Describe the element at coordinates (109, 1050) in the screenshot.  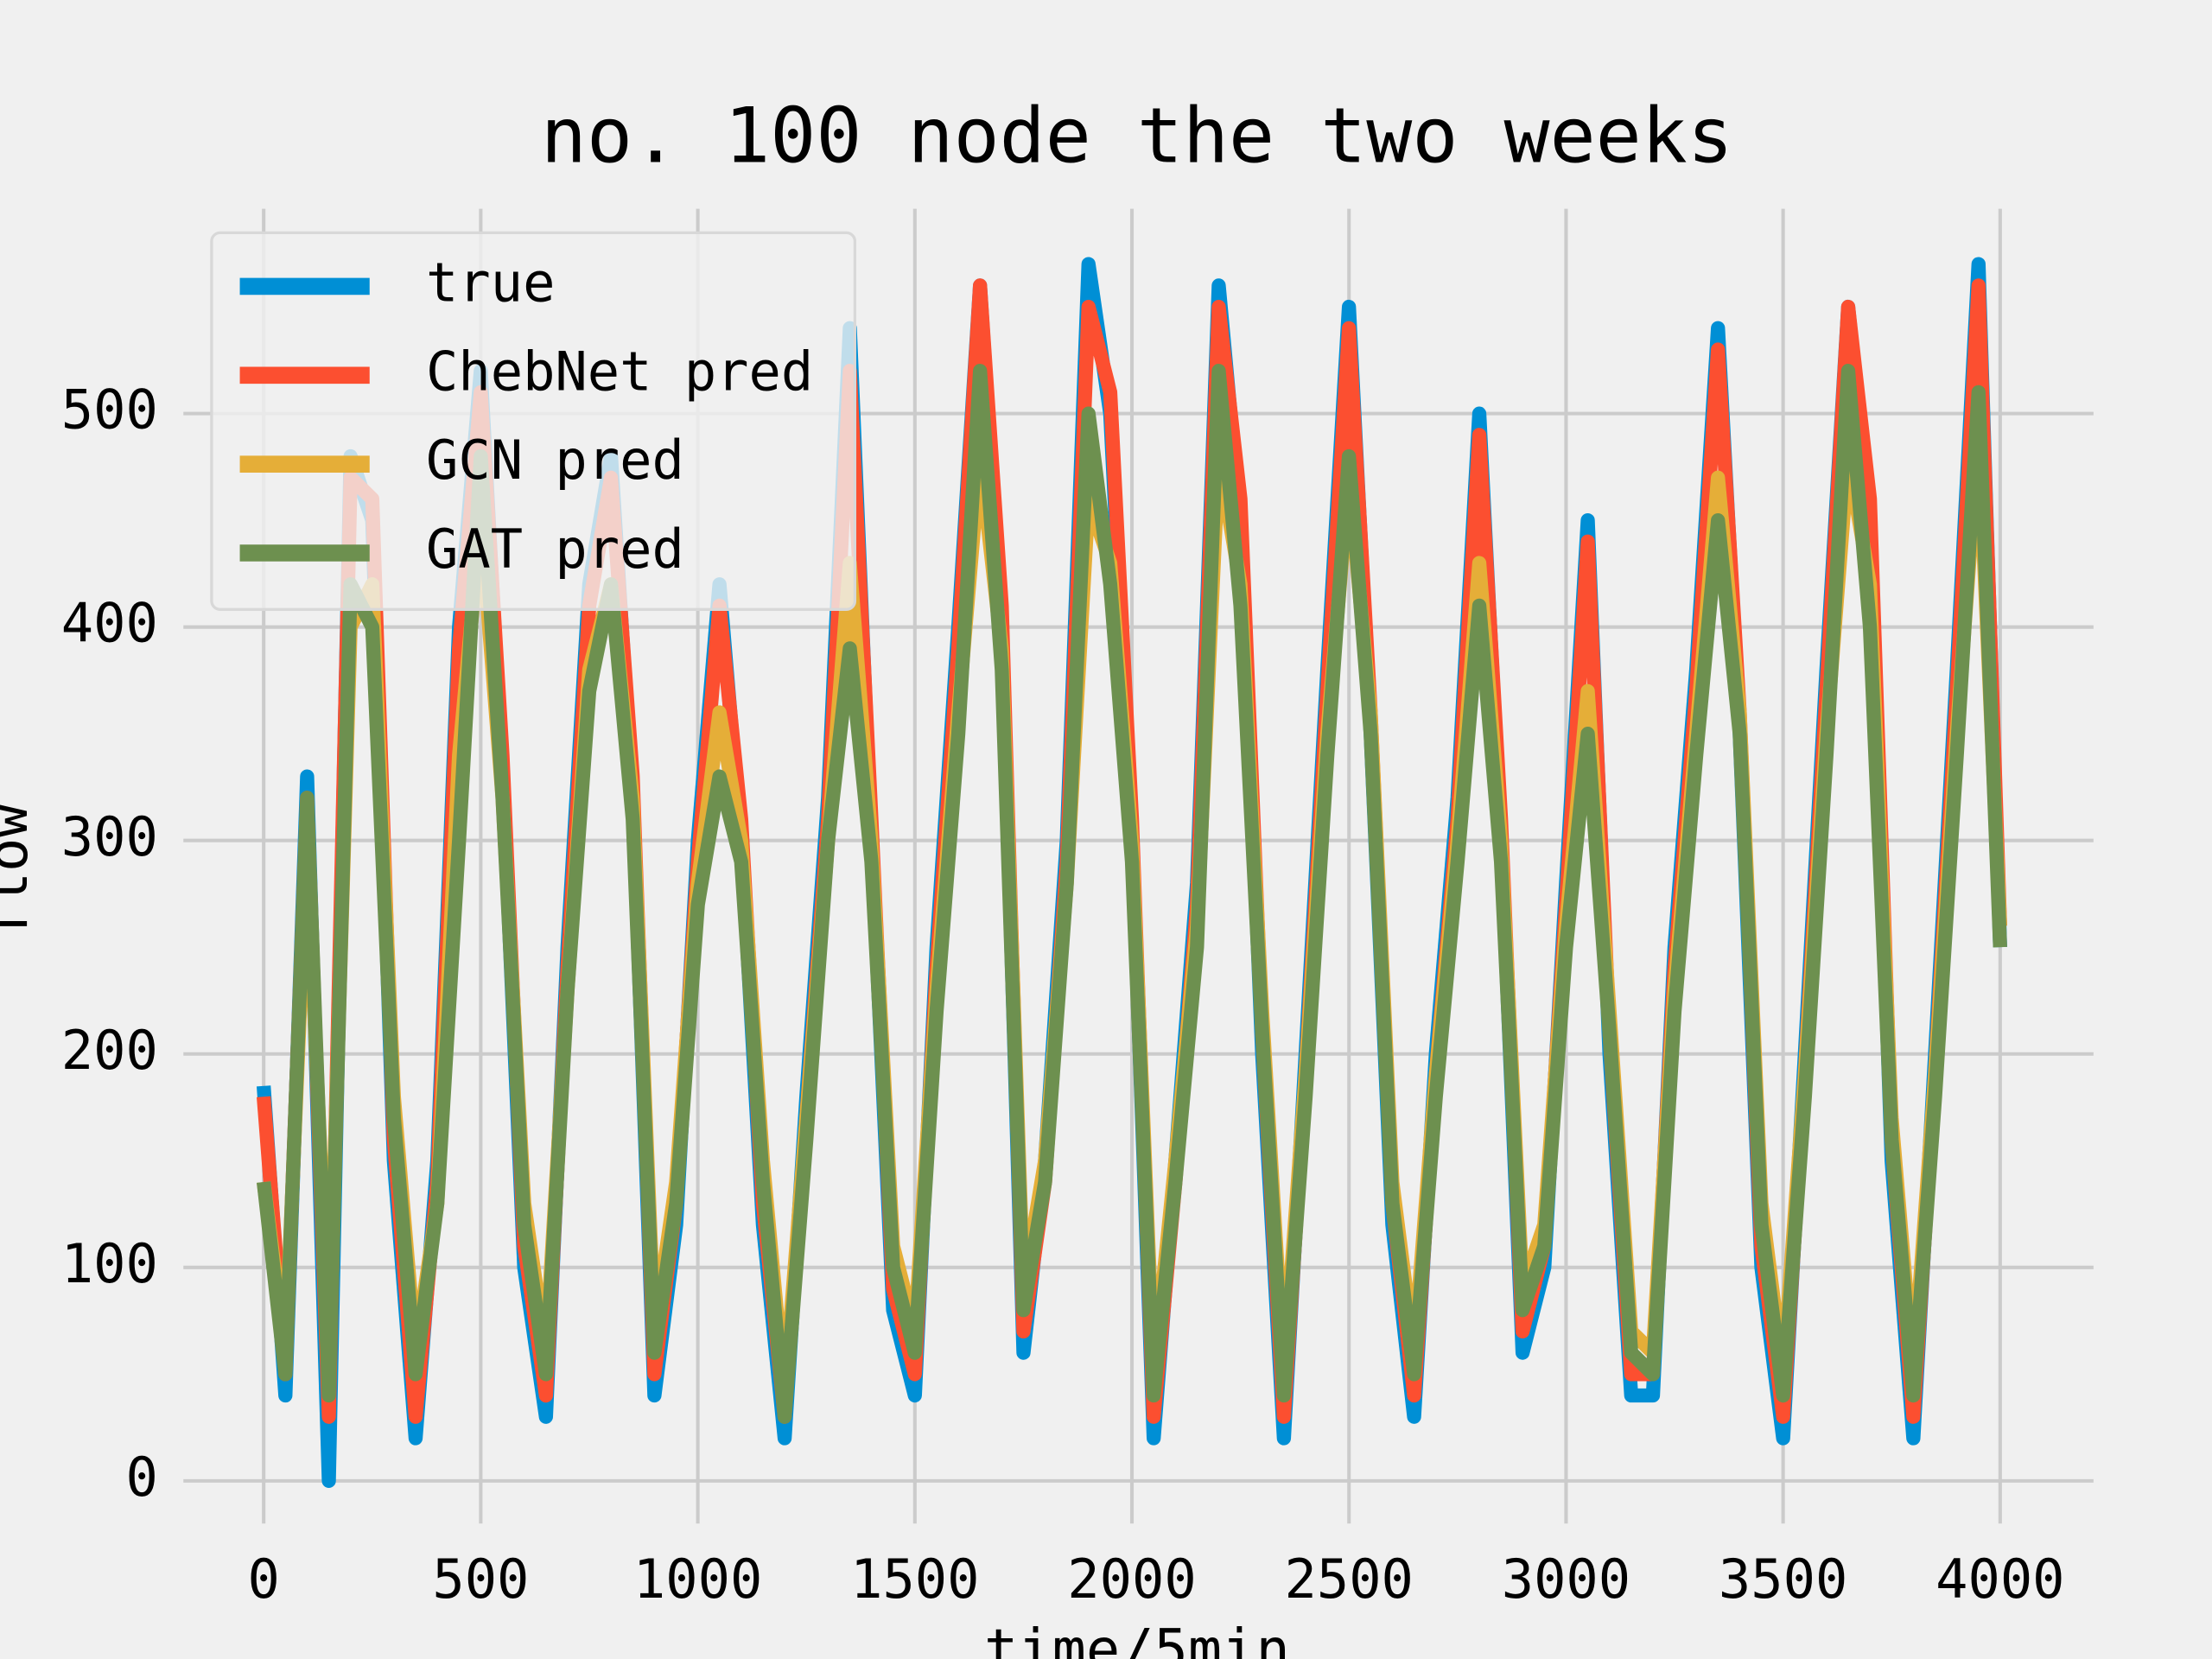
I see `y-tick-label: 200` at that location.